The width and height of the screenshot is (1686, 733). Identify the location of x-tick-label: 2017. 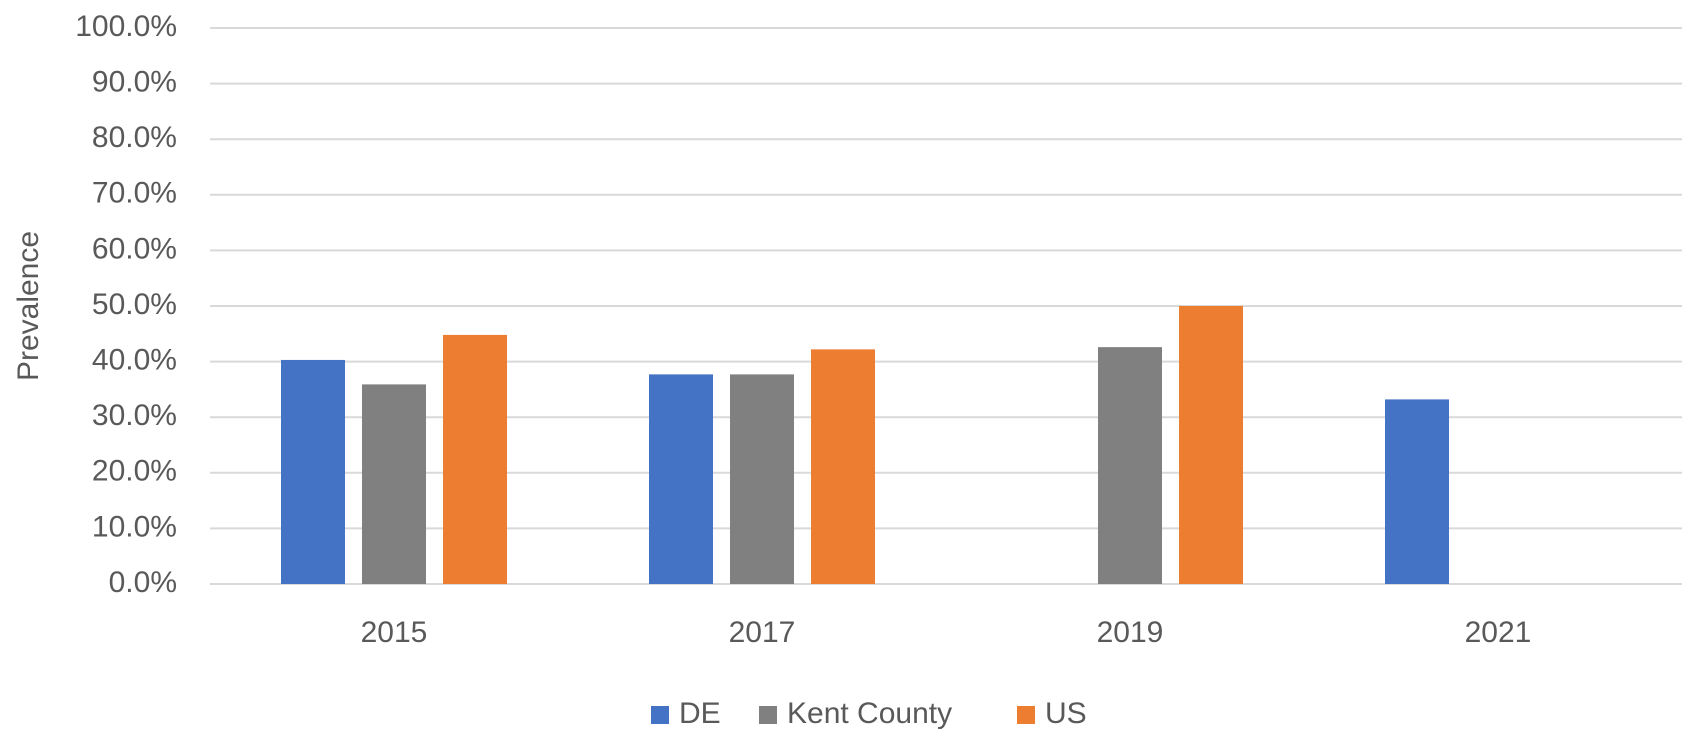
(762, 632).